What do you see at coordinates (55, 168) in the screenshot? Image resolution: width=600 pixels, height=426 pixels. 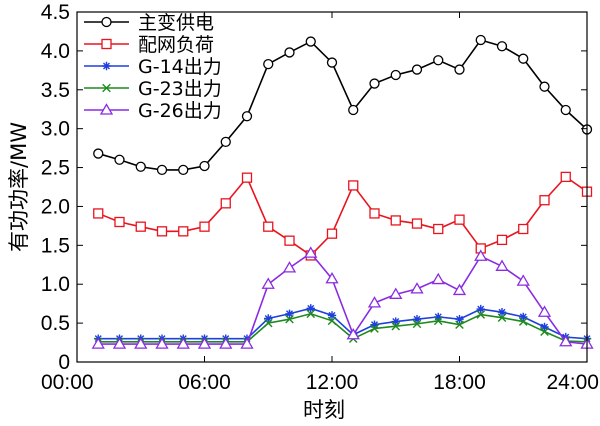 I see `y-tick-label: 2.5` at bounding box center [55, 168].